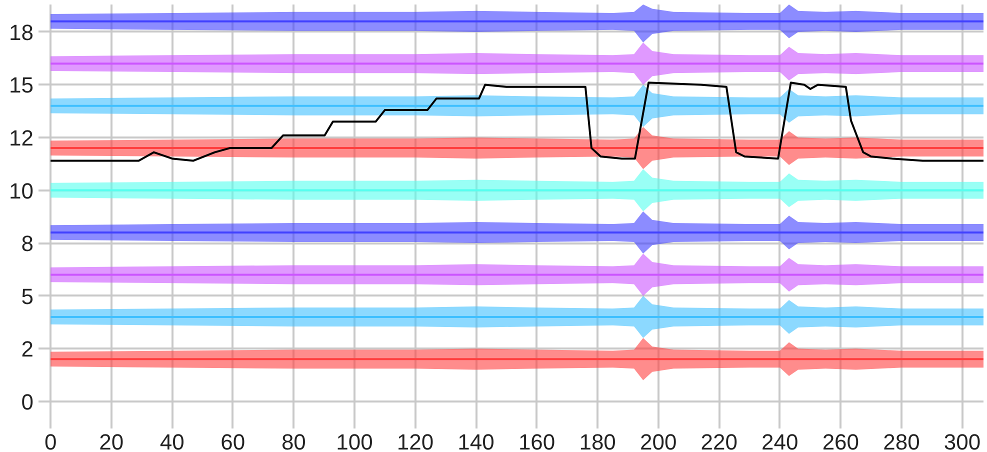 The image size is (987, 452). What do you see at coordinates (537, 441) in the screenshot?
I see `x-tick-label: 160` at bounding box center [537, 441].